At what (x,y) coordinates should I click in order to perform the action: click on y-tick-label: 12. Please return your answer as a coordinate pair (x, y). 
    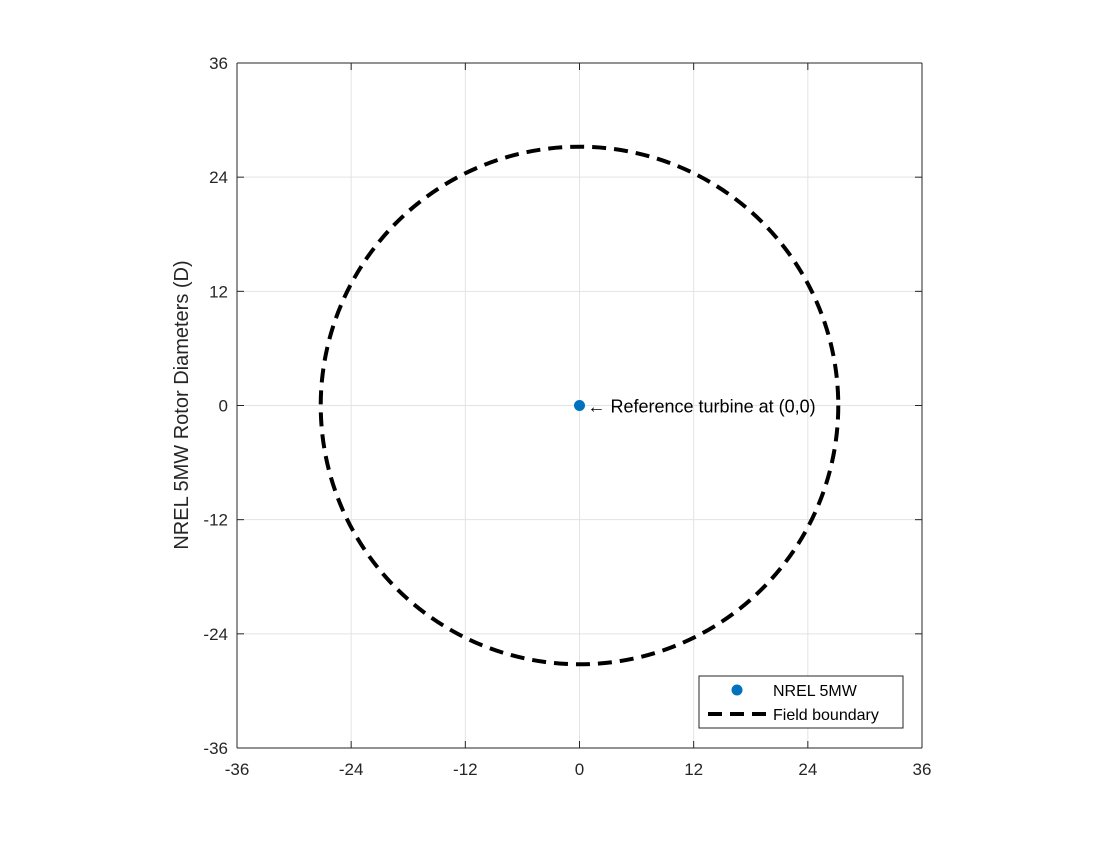
    Looking at the image, I should click on (218, 291).